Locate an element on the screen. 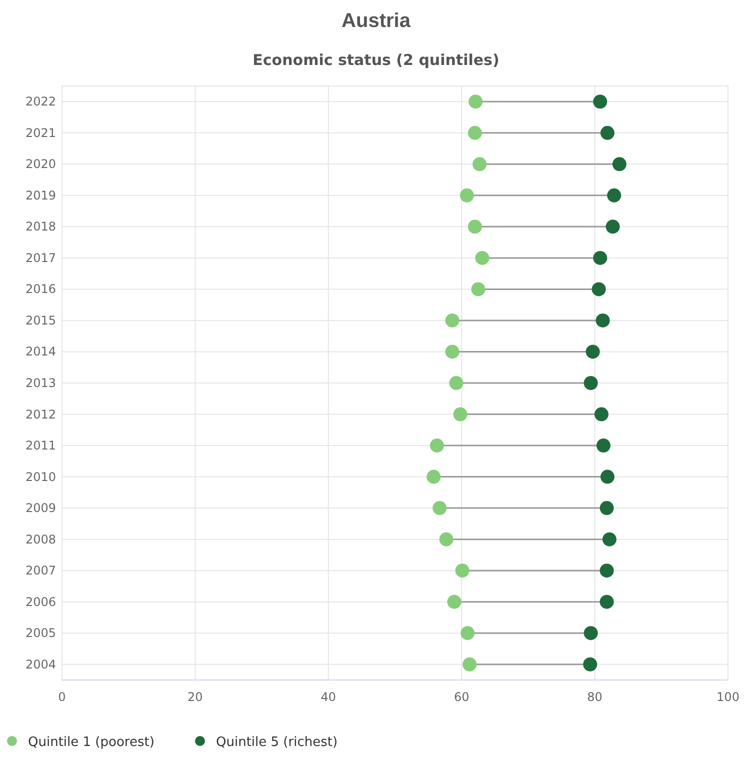 The height and width of the screenshot is (758, 752). y-tick-label: 2013 is located at coordinates (40, 383).